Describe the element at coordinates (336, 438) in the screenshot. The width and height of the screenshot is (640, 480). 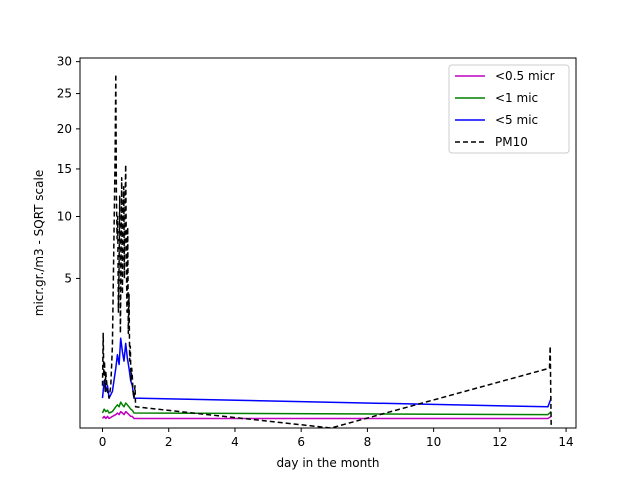
I see `x-axis: 0 2 4 6 8 10 12 14` at that location.